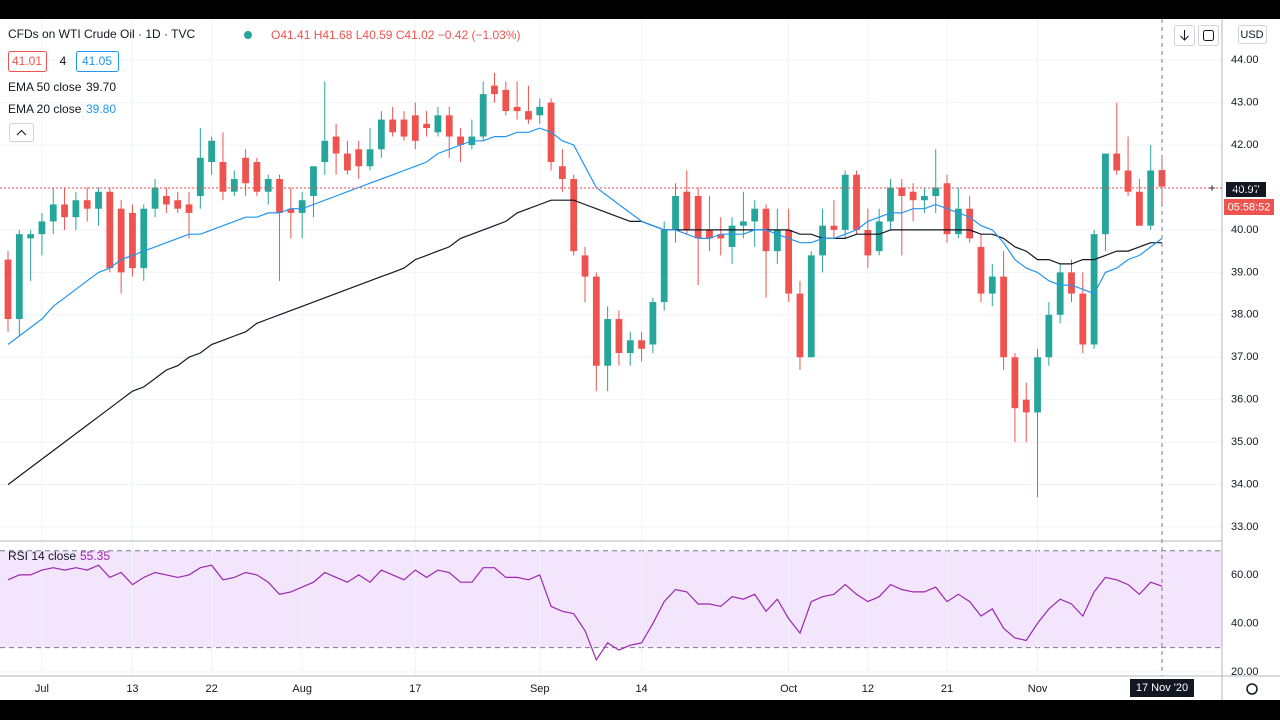  What do you see at coordinates (248, 35) in the screenshot?
I see `market-status` at bounding box center [248, 35].